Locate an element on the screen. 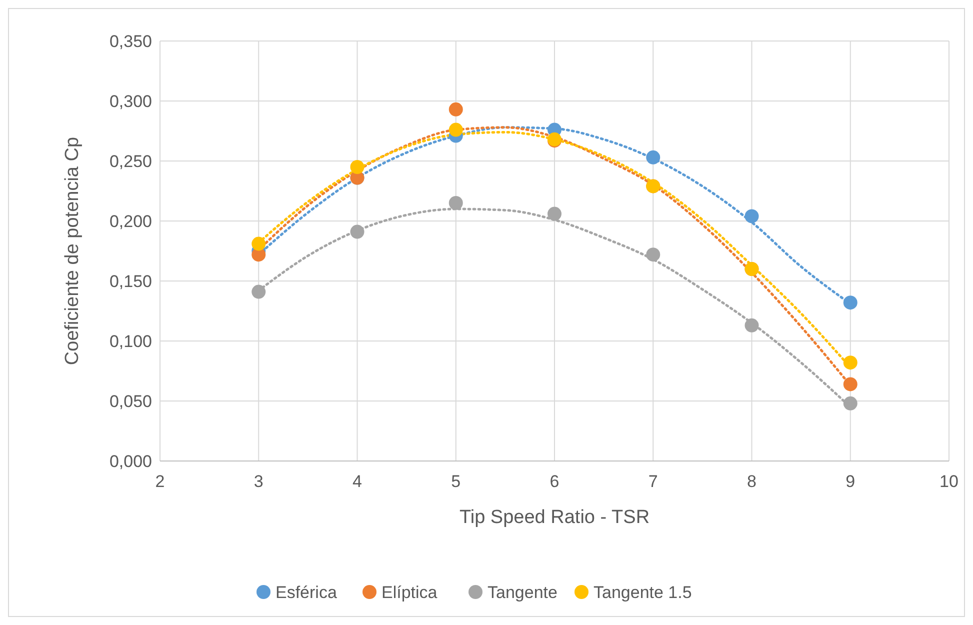 This screenshot has height=625, width=973. x-tick-label: 7 is located at coordinates (653, 481).